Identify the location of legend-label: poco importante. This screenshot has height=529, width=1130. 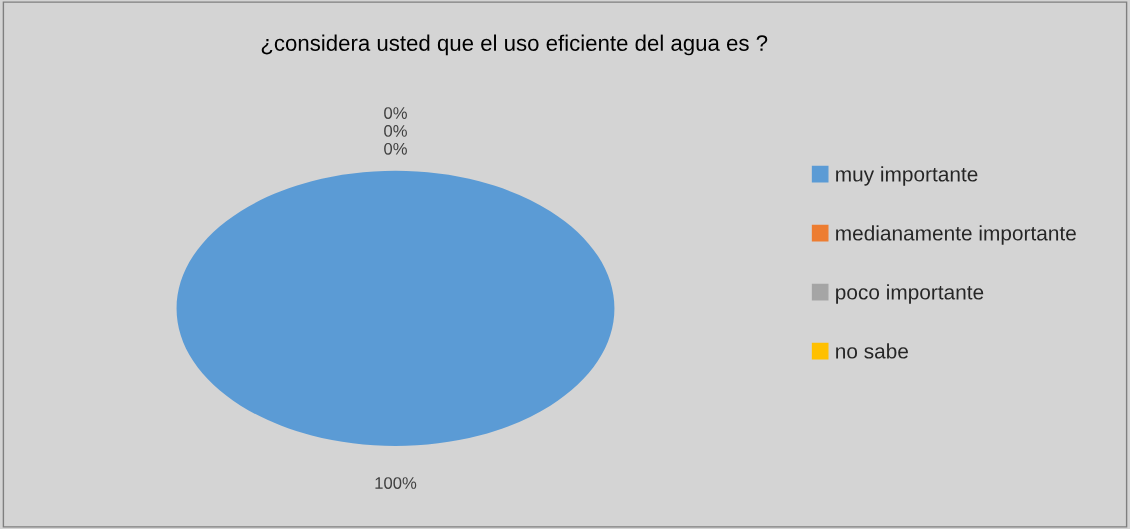
(910, 294).